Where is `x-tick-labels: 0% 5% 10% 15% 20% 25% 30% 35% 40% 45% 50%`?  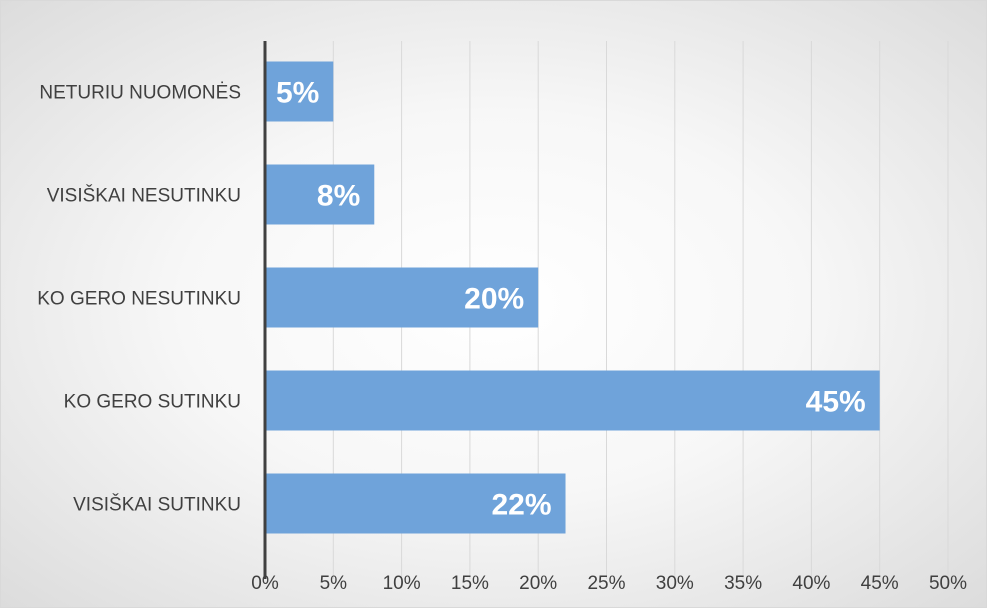 x-tick-labels: 0% 5% 10% 15% 20% 25% 30% 35% 40% 45% 50% is located at coordinates (609, 583).